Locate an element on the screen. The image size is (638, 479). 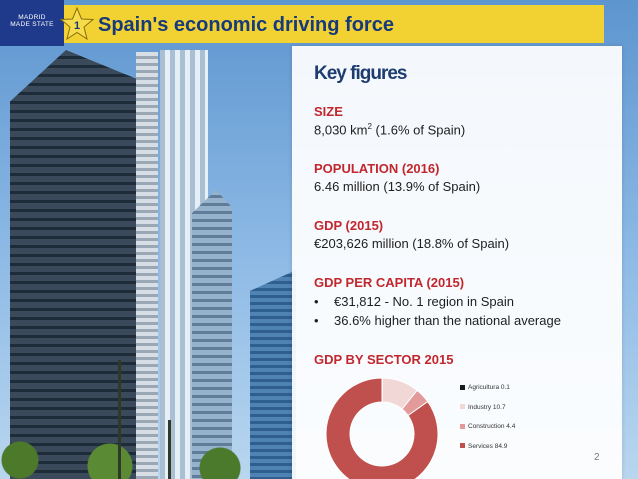
logo: MADRID MADE STATE is located at coordinates (32, 23).